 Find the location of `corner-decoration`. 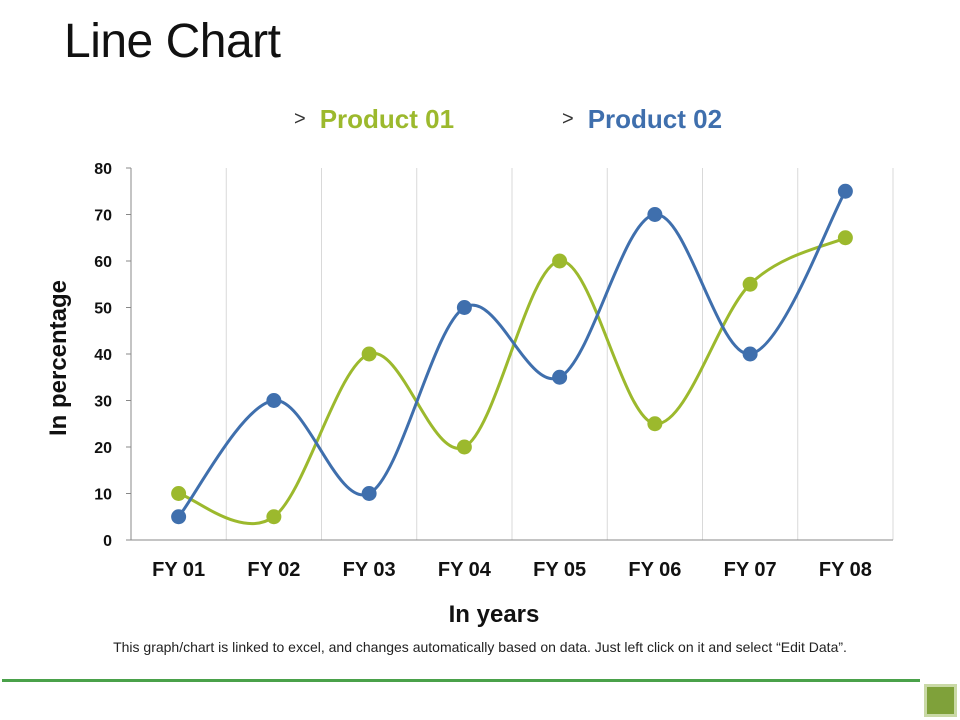

corner-decoration is located at coordinates (940, 700).